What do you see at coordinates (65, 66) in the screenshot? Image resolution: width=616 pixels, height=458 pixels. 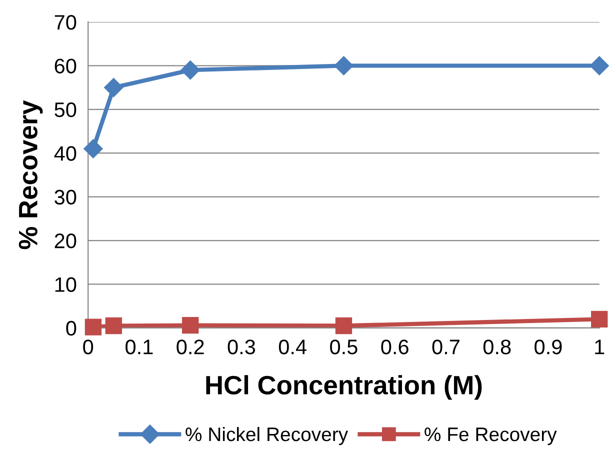 I see `y-tick-label: 60` at bounding box center [65, 66].